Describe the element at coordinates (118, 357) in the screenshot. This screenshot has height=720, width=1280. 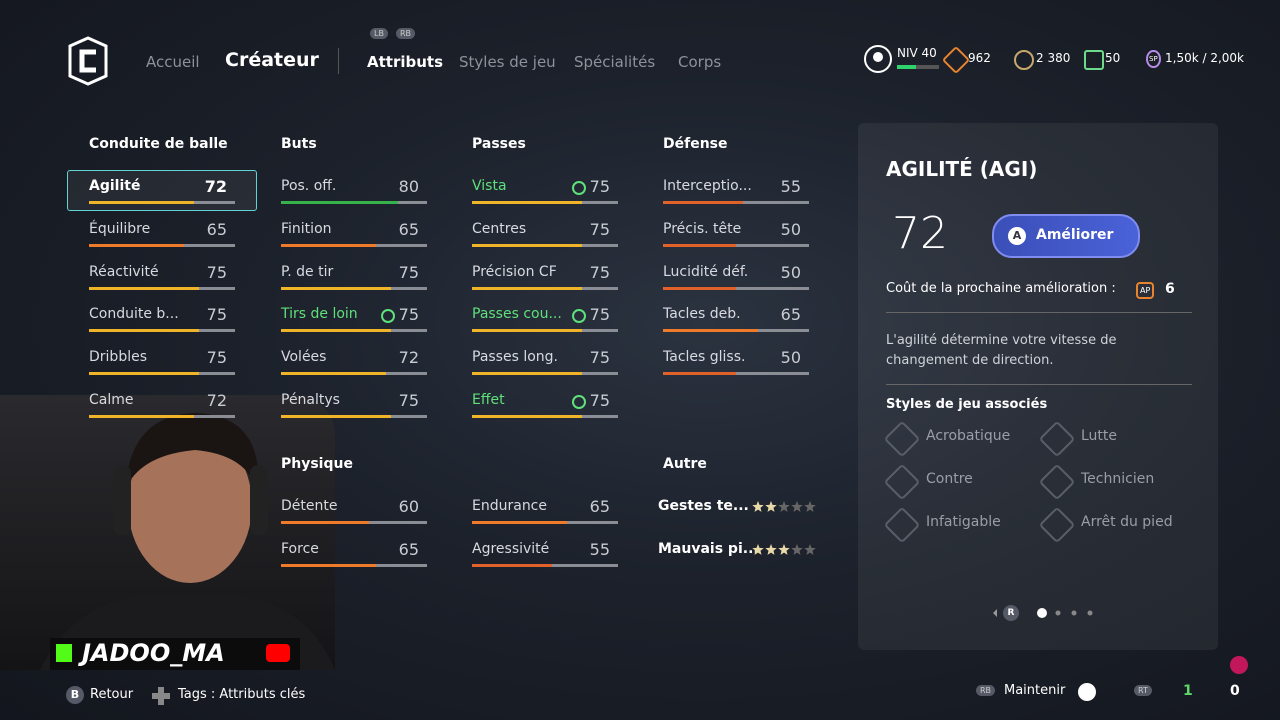
I see `attribute-name: Dribbles` at that location.